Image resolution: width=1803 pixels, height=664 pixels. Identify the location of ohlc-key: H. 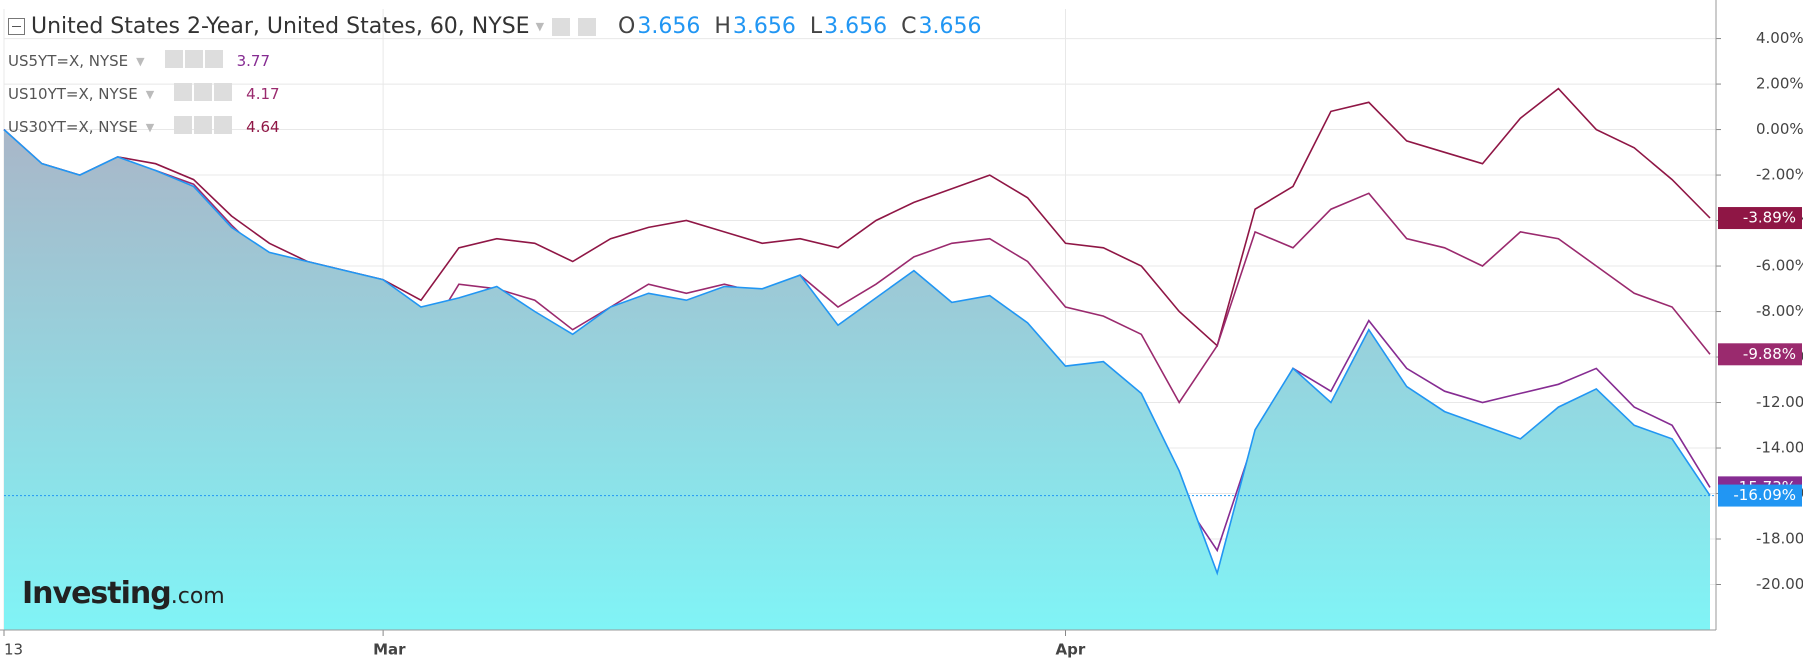
(722, 26).